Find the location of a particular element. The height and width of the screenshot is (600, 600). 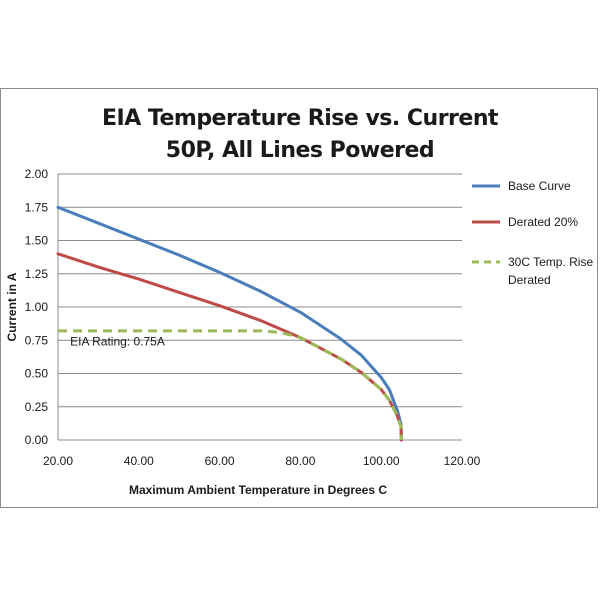

x-tick-label: 120.00 is located at coordinates (462, 461).